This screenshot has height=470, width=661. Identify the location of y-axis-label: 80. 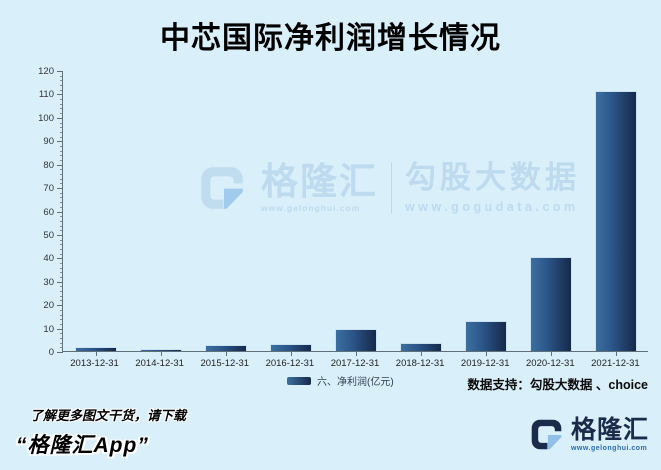
(48, 165).